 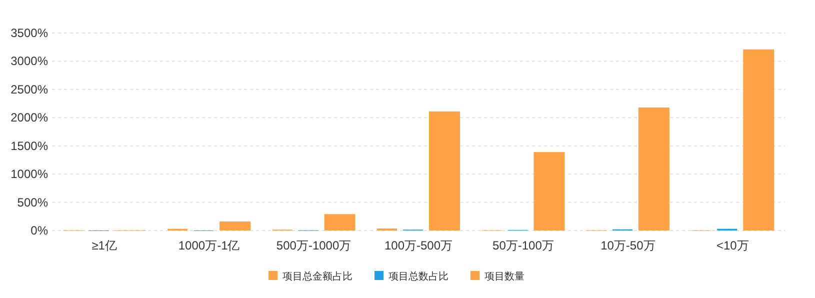 I want to click on y-tick-label: 0%, so click(x=39, y=231).